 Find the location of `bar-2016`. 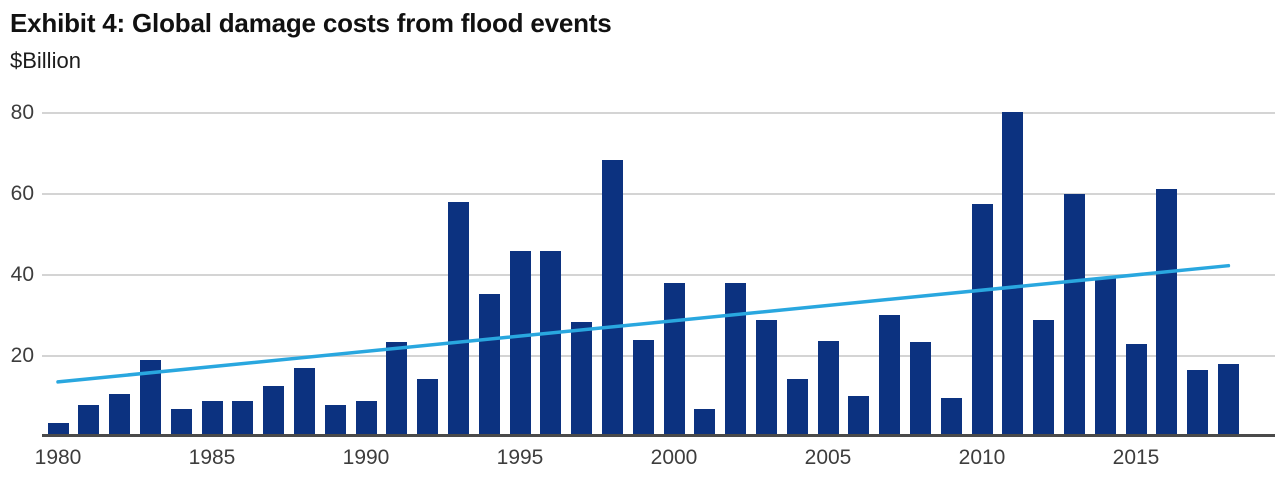

bar-2016 is located at coordinates (1167, 313).